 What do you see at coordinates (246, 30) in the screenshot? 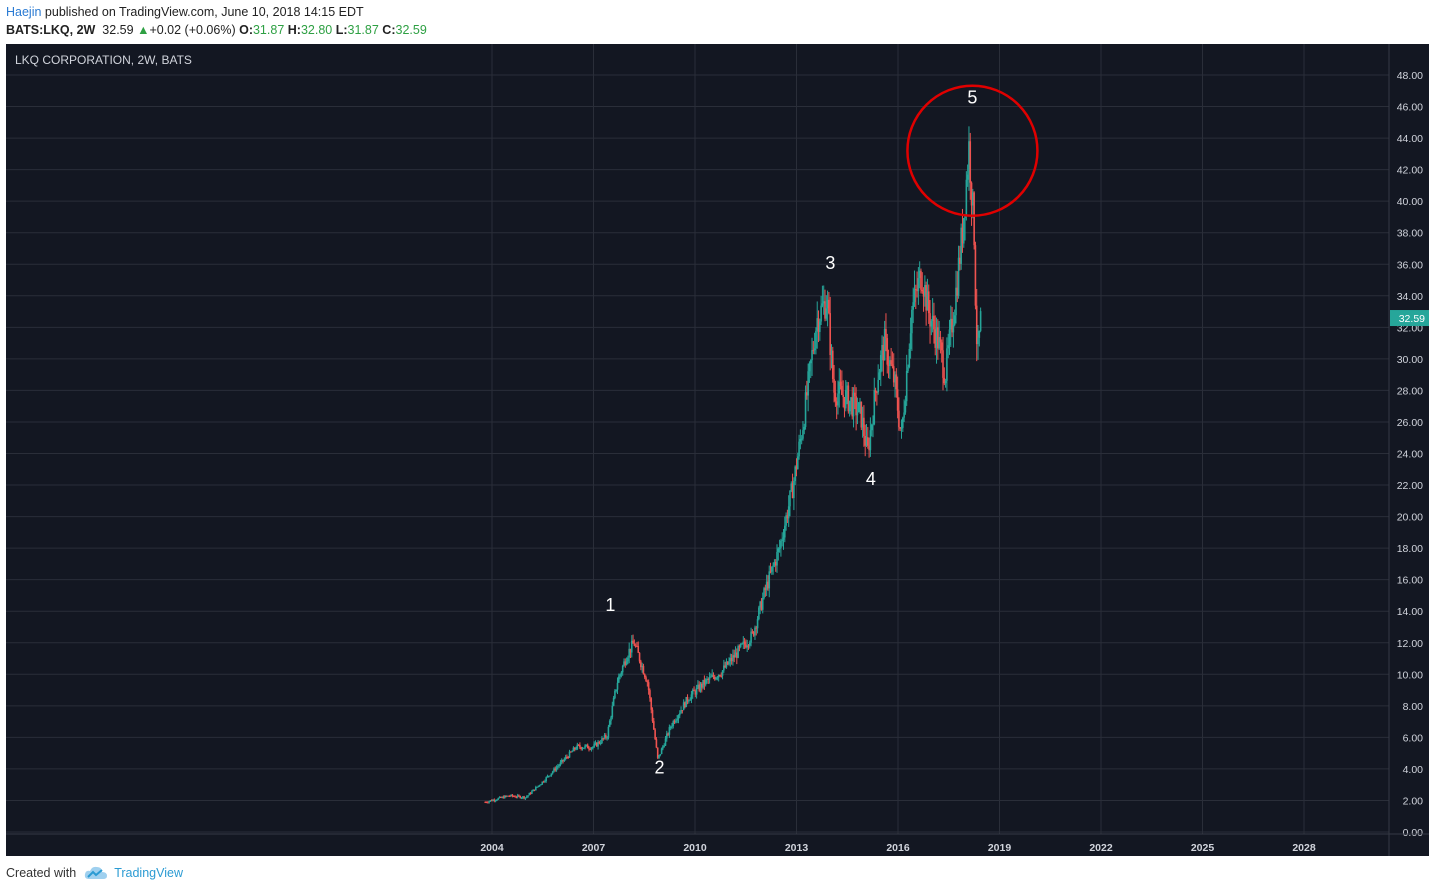
I see `open-label: O:` at bounding box center [246, 30].